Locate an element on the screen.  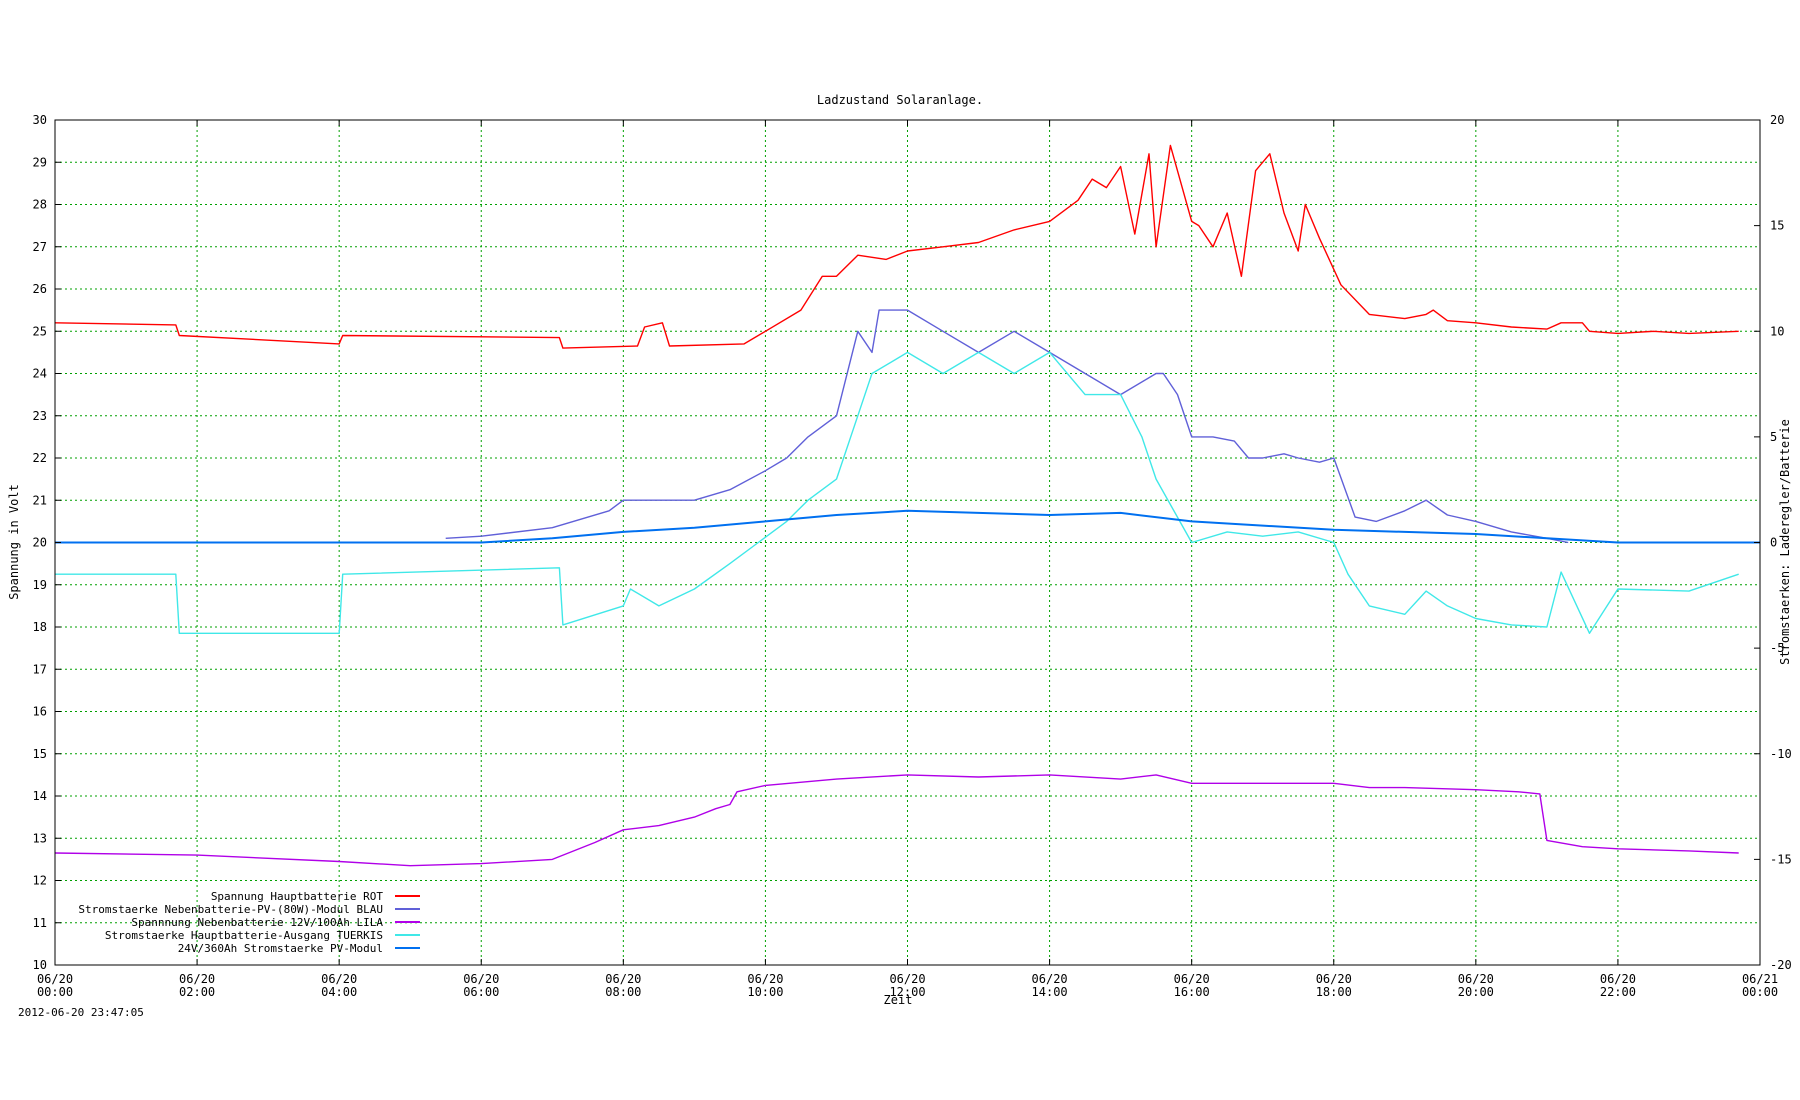
x-tick-label-time: 08:00 is located at coordinates (623, 992).